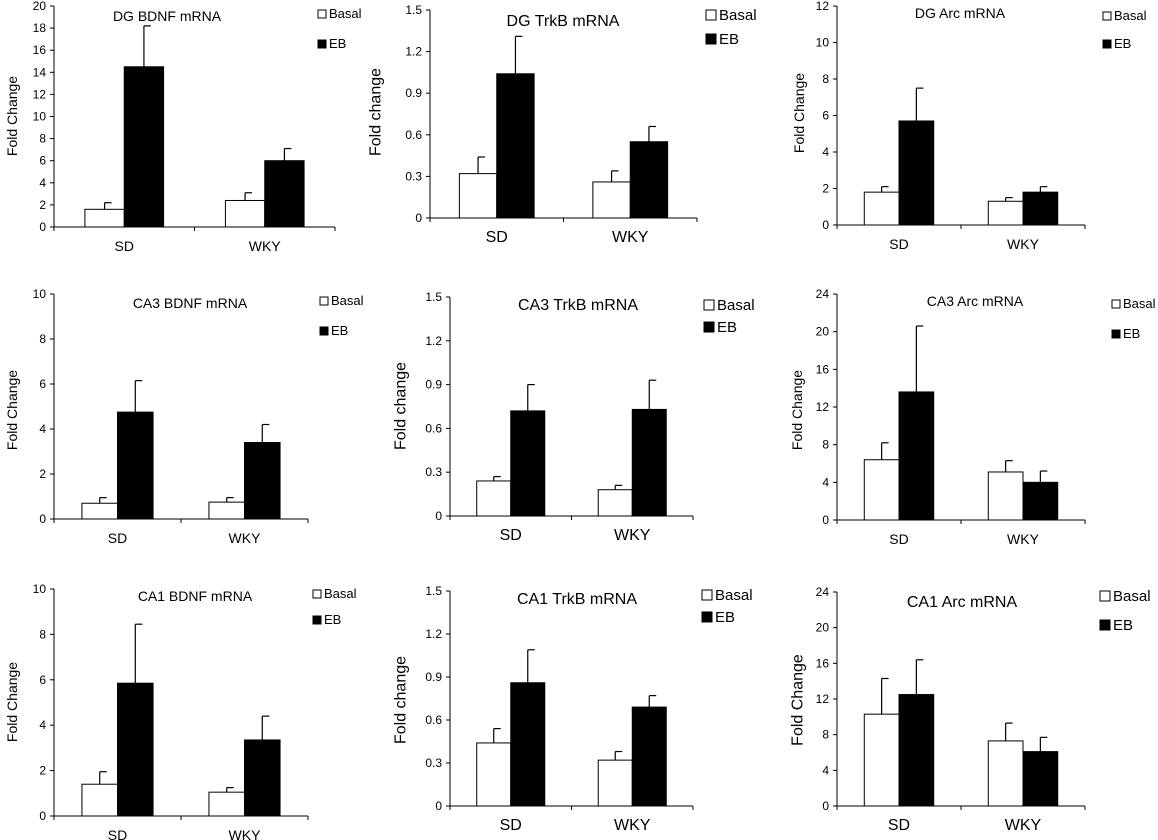  What do you see at coordinates (962, 602) in the screenshot?
I see `chart-title: CA1 Arc mRNA` at bounding box center [962, 602].